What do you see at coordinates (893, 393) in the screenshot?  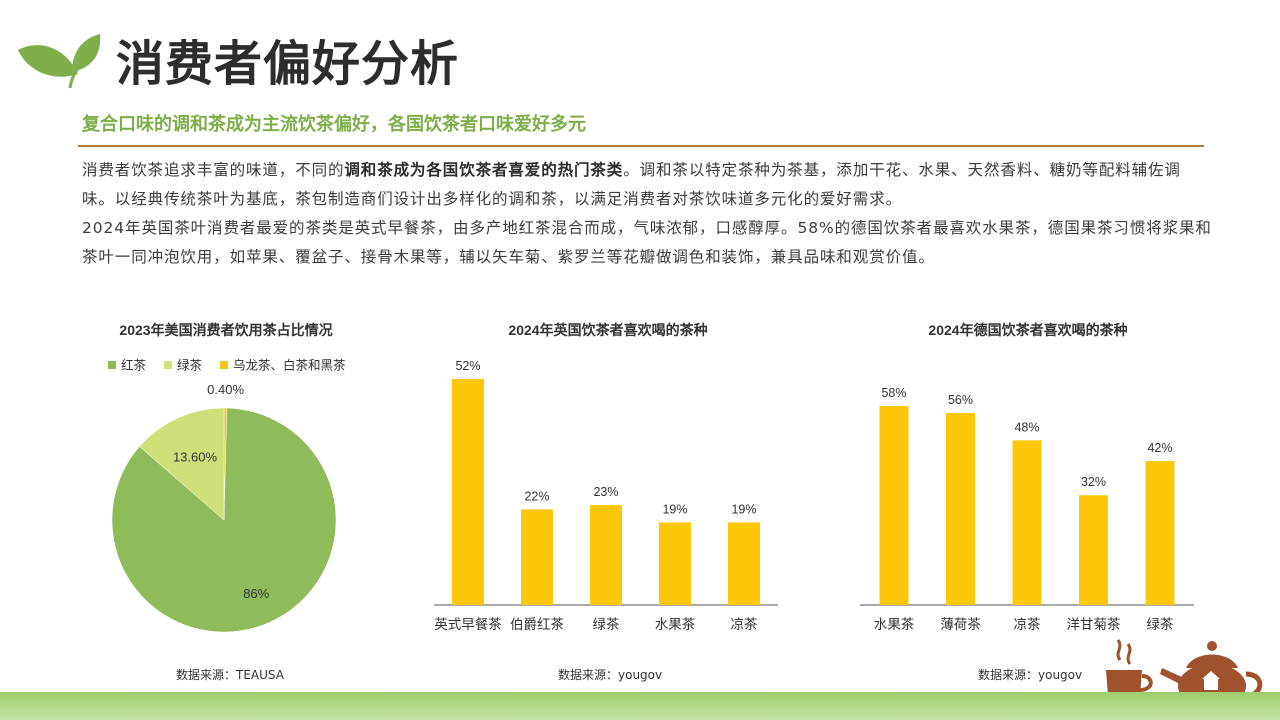 I see `data-label: 58%` at bounding box center [893, 393].